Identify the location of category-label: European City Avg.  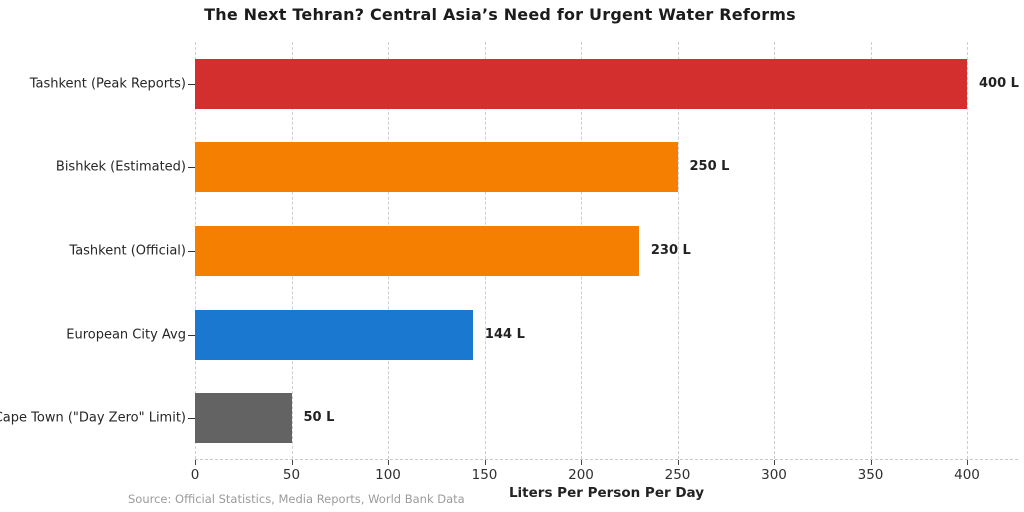
(126, 335).